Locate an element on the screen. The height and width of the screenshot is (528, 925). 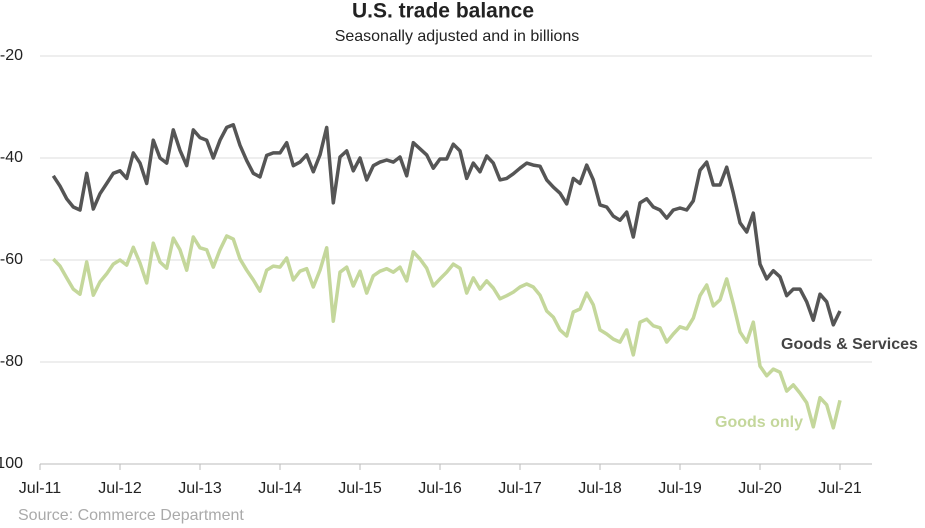
y-tick-label: -60 is located at coordinates (11, 259).